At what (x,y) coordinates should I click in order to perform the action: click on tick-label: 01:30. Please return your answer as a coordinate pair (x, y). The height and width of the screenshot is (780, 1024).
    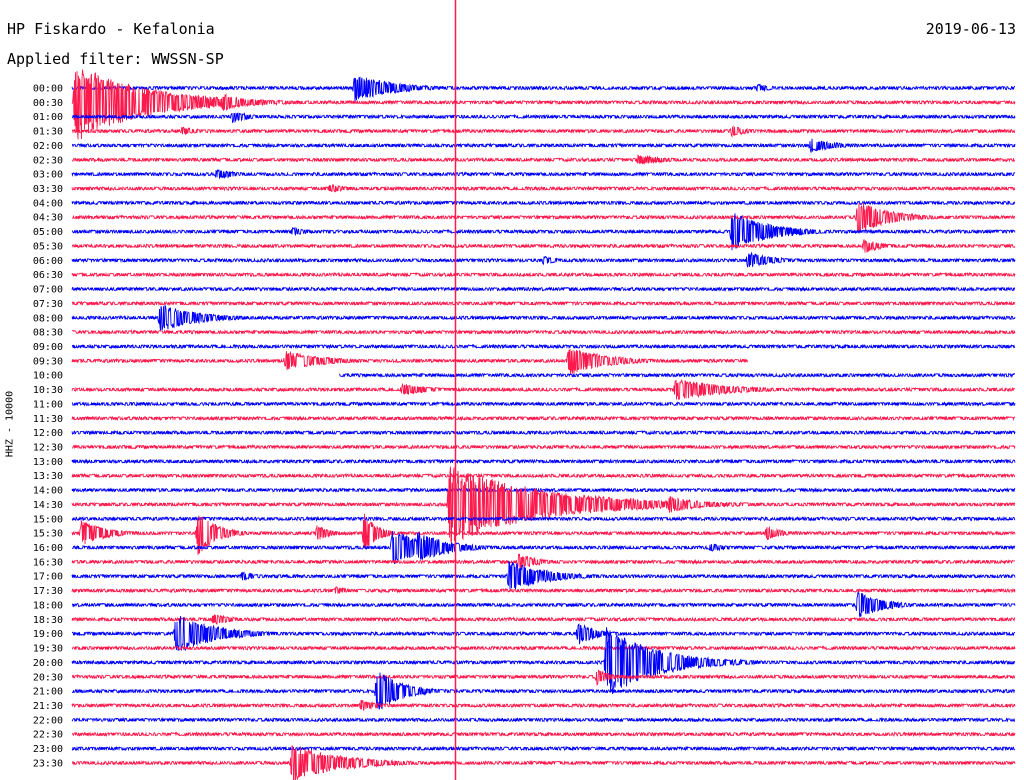
    Looking at the image, I should click on (48, 132).